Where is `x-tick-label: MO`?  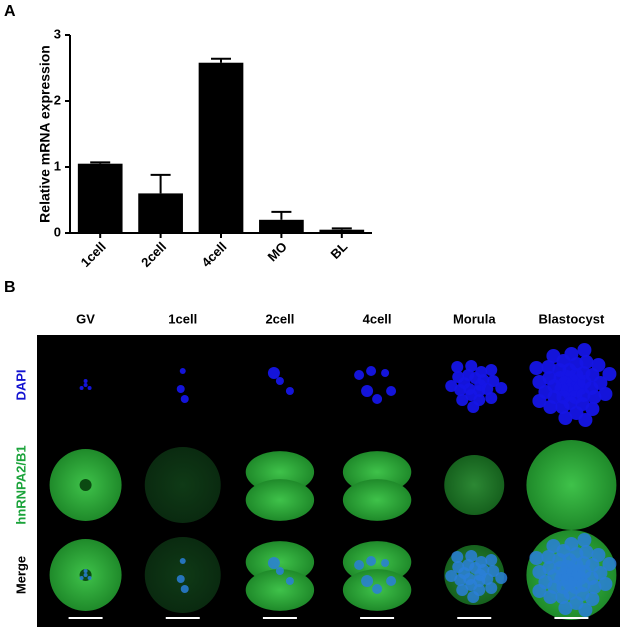 x-tick-label: MO is located at coordinates (277, 251).